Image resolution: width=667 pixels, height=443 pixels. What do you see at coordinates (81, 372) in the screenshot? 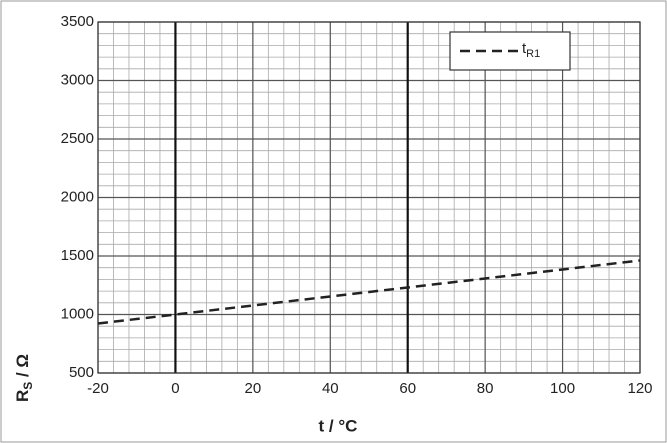
I see `y-tick-label: 500` at bounding box center [81, 372].